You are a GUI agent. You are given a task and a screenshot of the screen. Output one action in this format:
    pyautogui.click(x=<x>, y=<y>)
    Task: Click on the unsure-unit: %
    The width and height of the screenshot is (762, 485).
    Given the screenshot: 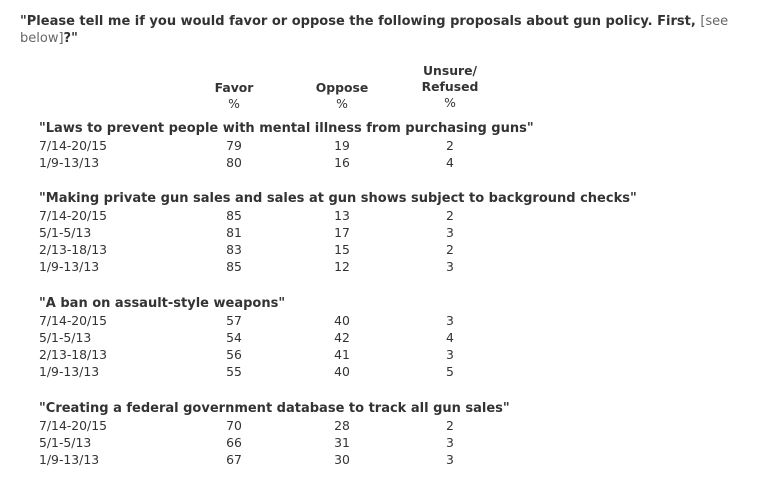 What is the action you would take?
    pyautogui.click(x=450, y=102)
    